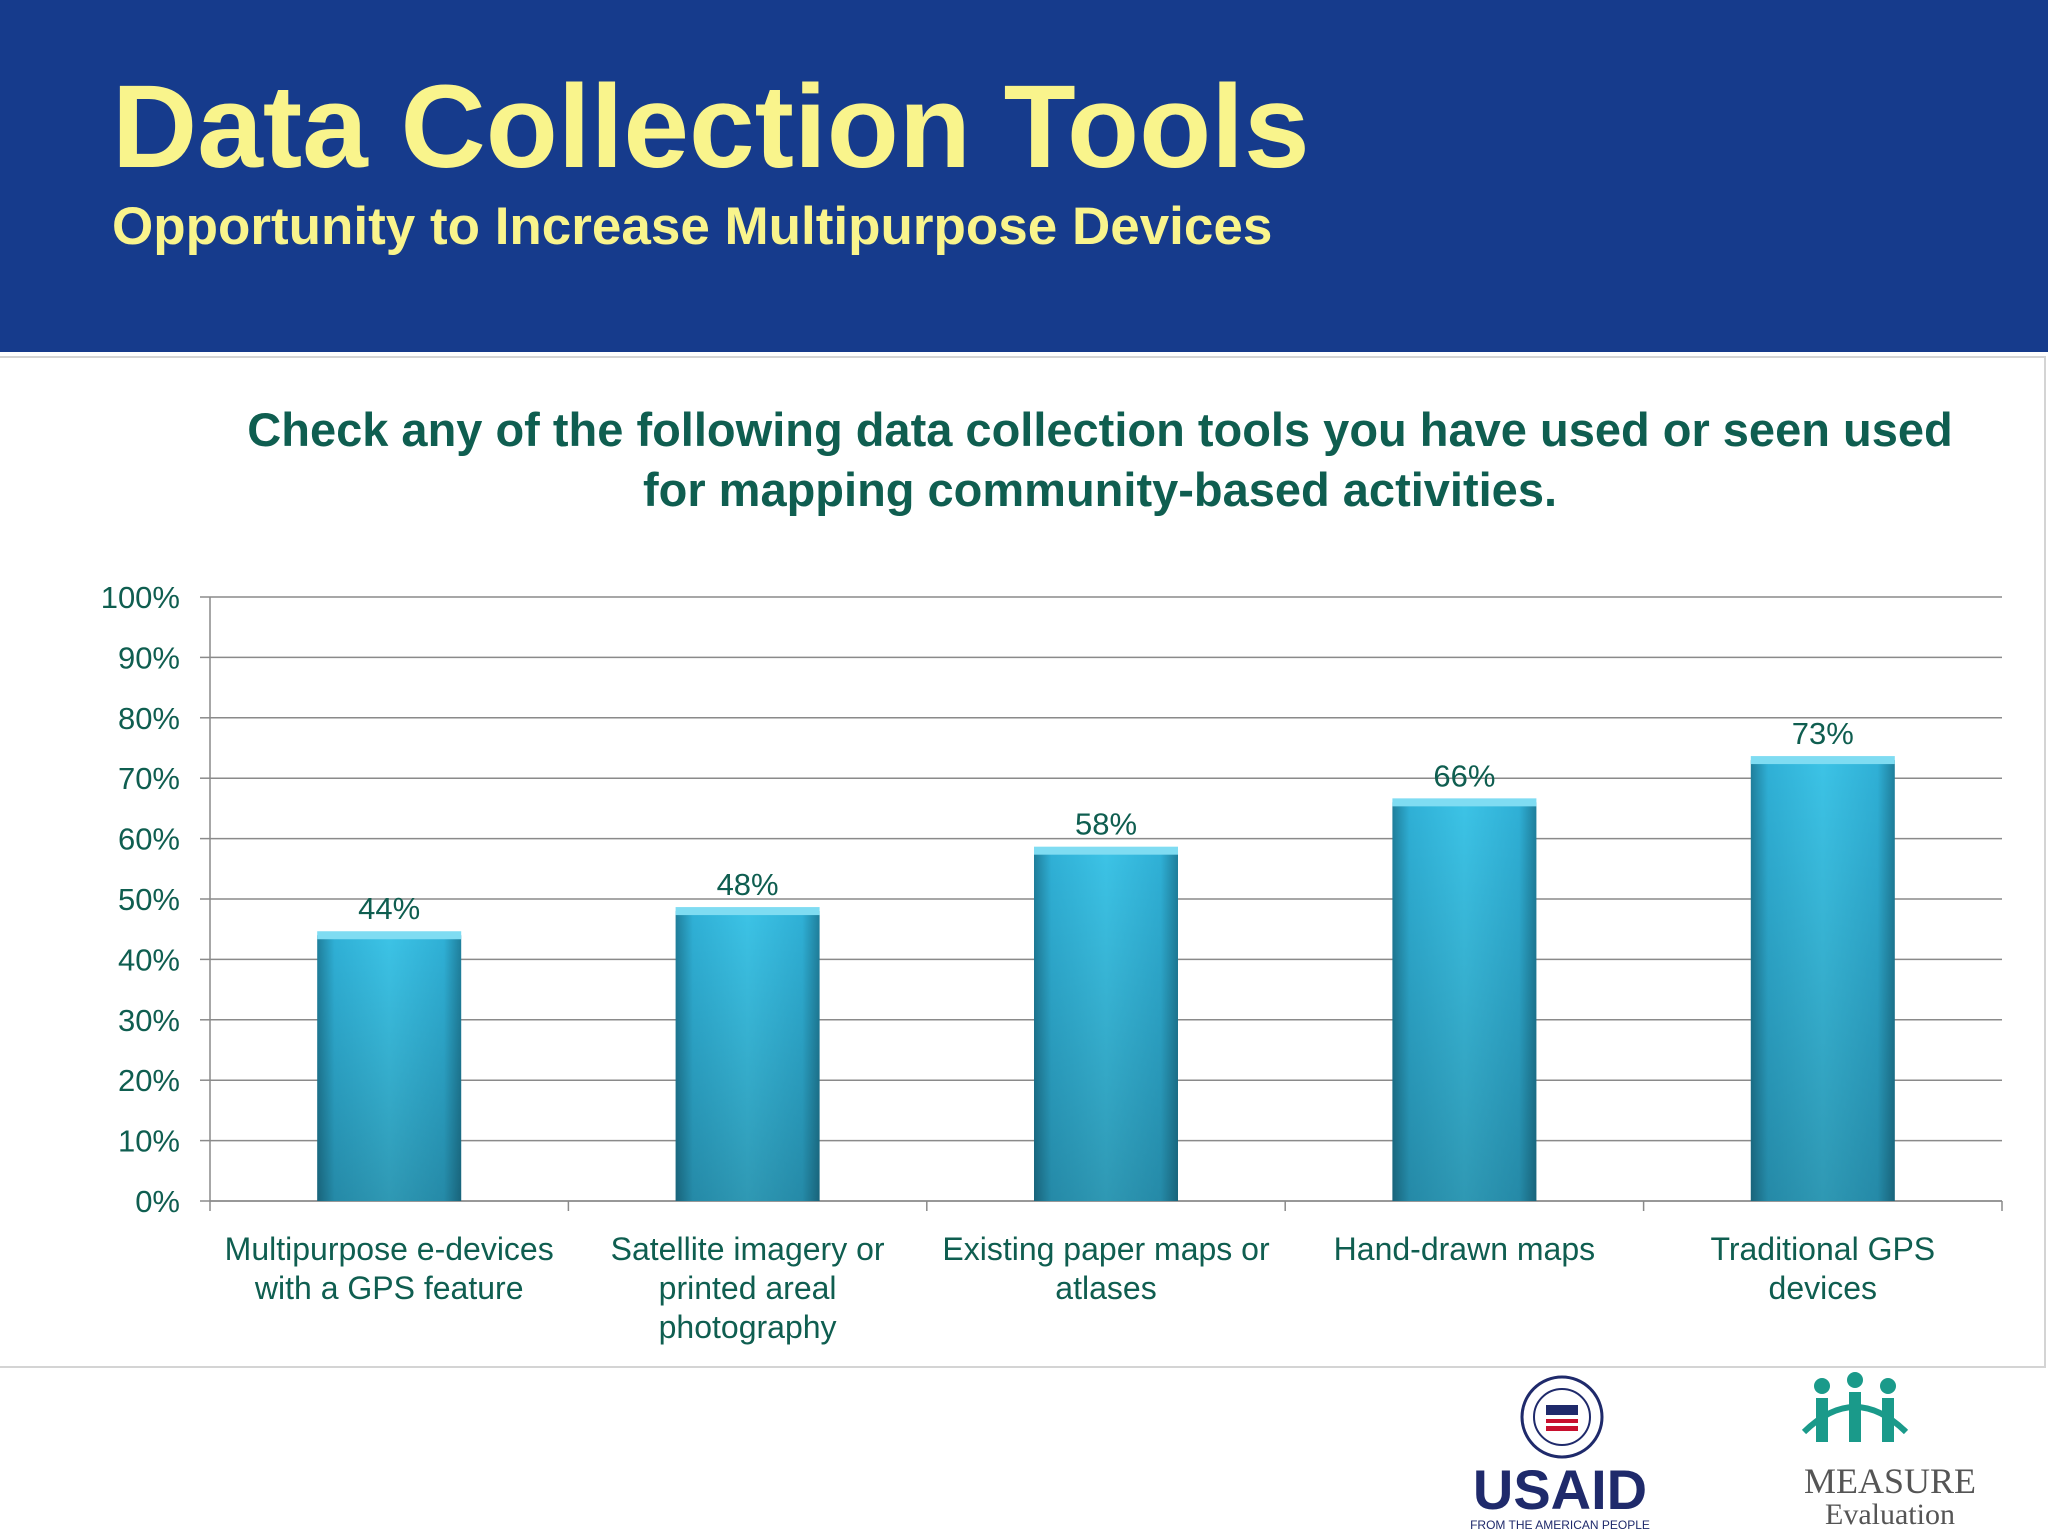  What do you see at coordinates (748, 1249) in the screenshot?
I see `x-category-label: Satellite imagery or` at bounding box center [748, 1249].